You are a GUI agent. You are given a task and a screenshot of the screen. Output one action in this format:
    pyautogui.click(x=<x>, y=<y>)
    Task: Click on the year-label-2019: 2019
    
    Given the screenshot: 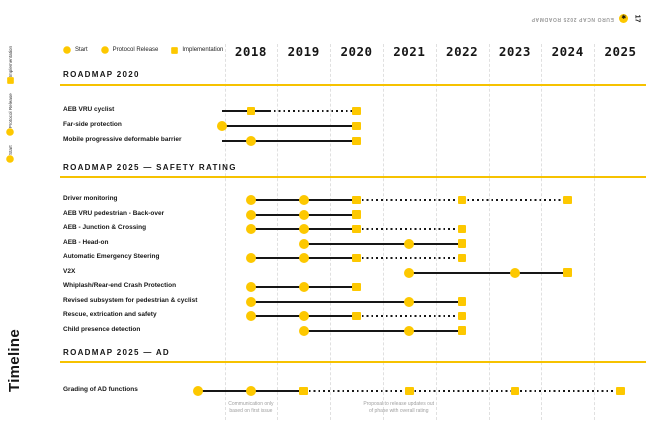 What is the action you would take?
    pyautogui.click(x=303, y=51)
    